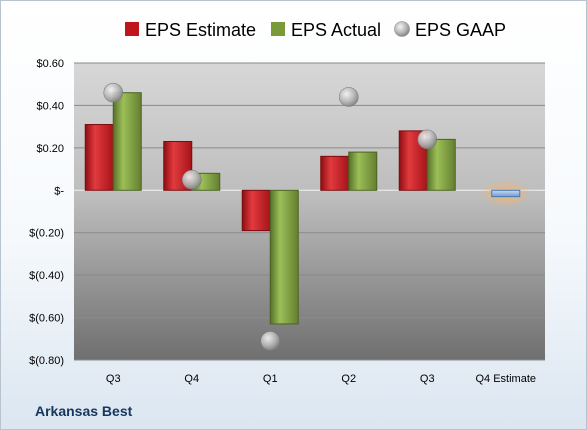 The width and height of the screenshot is (587, 430). What do you see at coordinates (191, 379) in the screenshot?
I see `x-tick-label: Q4` at bounding box center [191, 379].